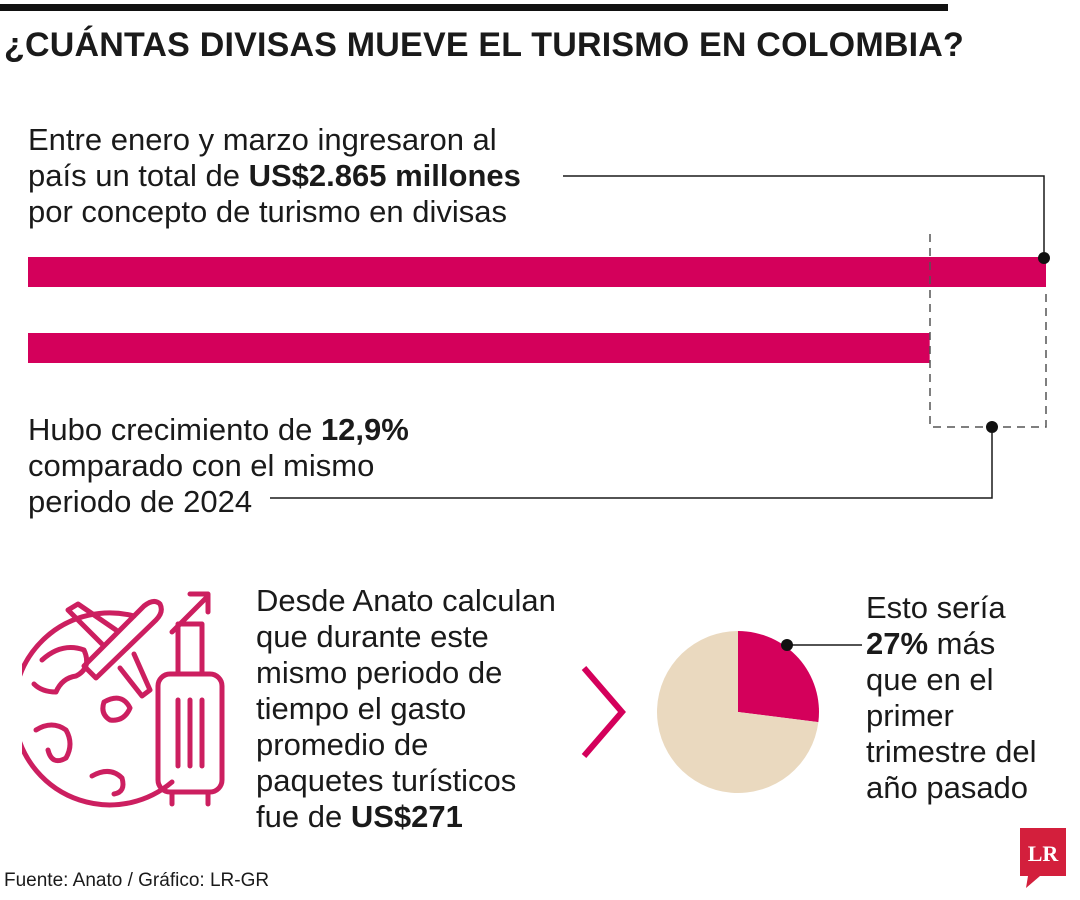 Image resolution: width=1080 pixels, height=900 pixels. Describe the element at coordinates (804, 213) in the screenshot. I see `connector-top` at that location.